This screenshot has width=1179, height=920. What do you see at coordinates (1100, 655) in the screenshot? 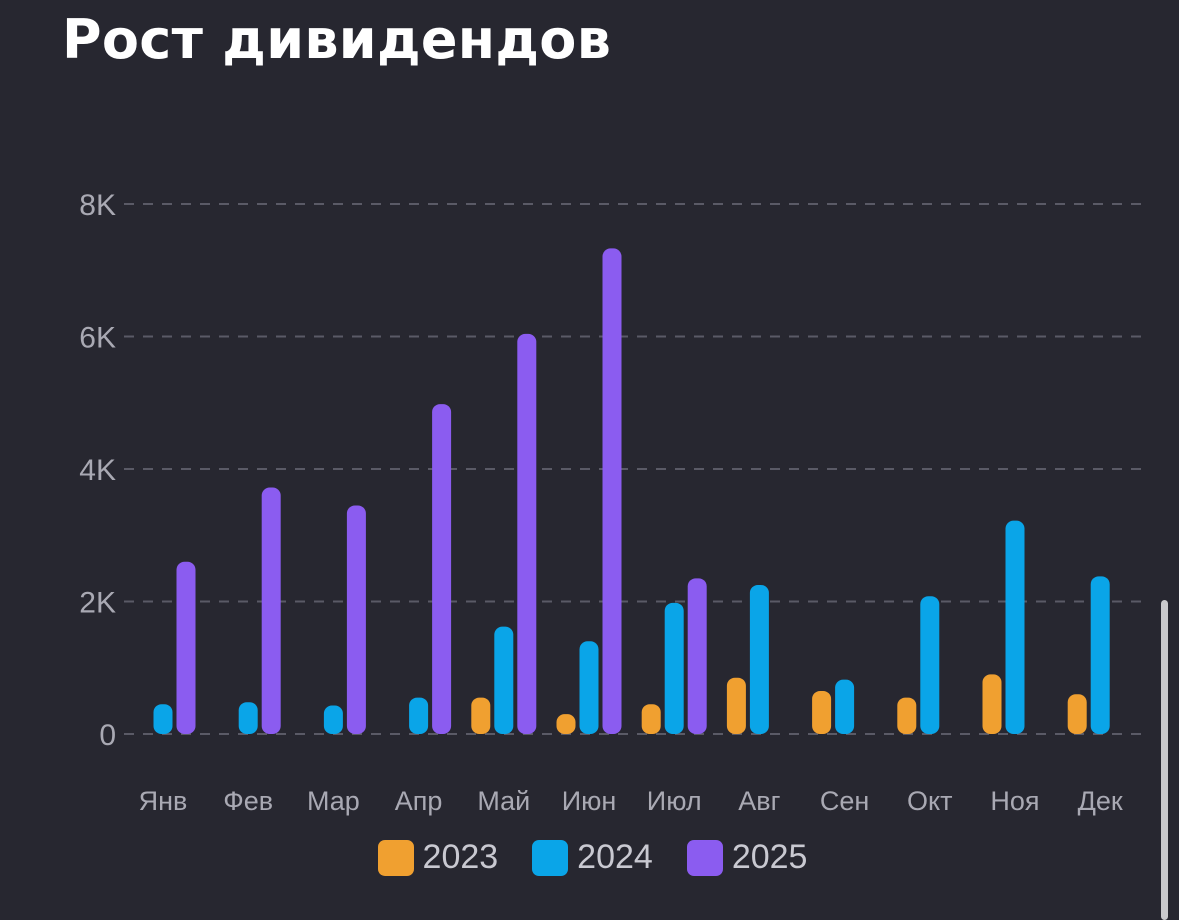
I see `bar-2024-Дек` at bounding box center [1100, 655].